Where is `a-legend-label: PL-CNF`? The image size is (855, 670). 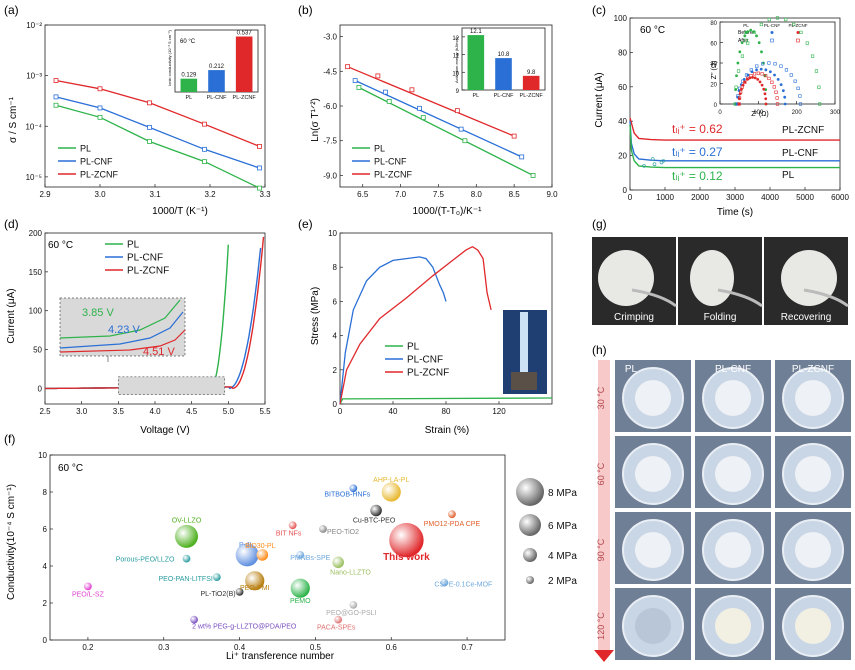
a-legend-label: PL-CNF is located at coordinates (96, 162).